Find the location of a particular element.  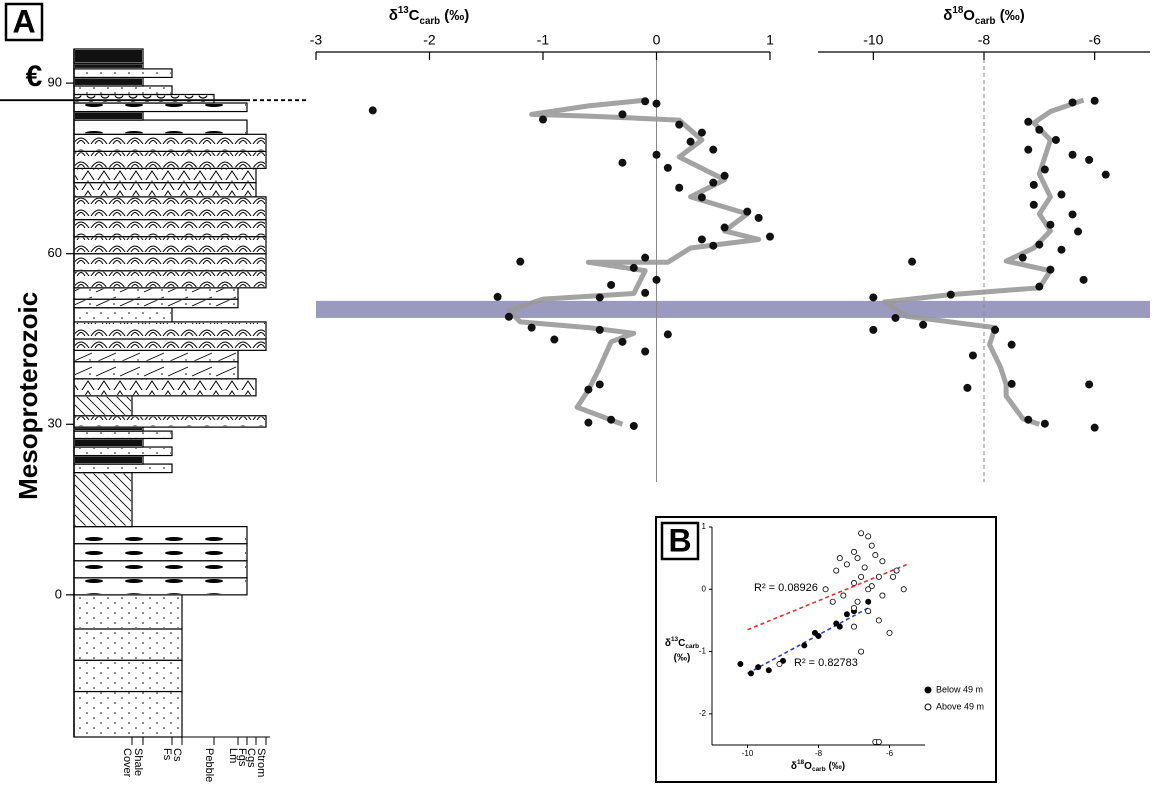

axis-title-part: δ is located at coordinates (393, 15).